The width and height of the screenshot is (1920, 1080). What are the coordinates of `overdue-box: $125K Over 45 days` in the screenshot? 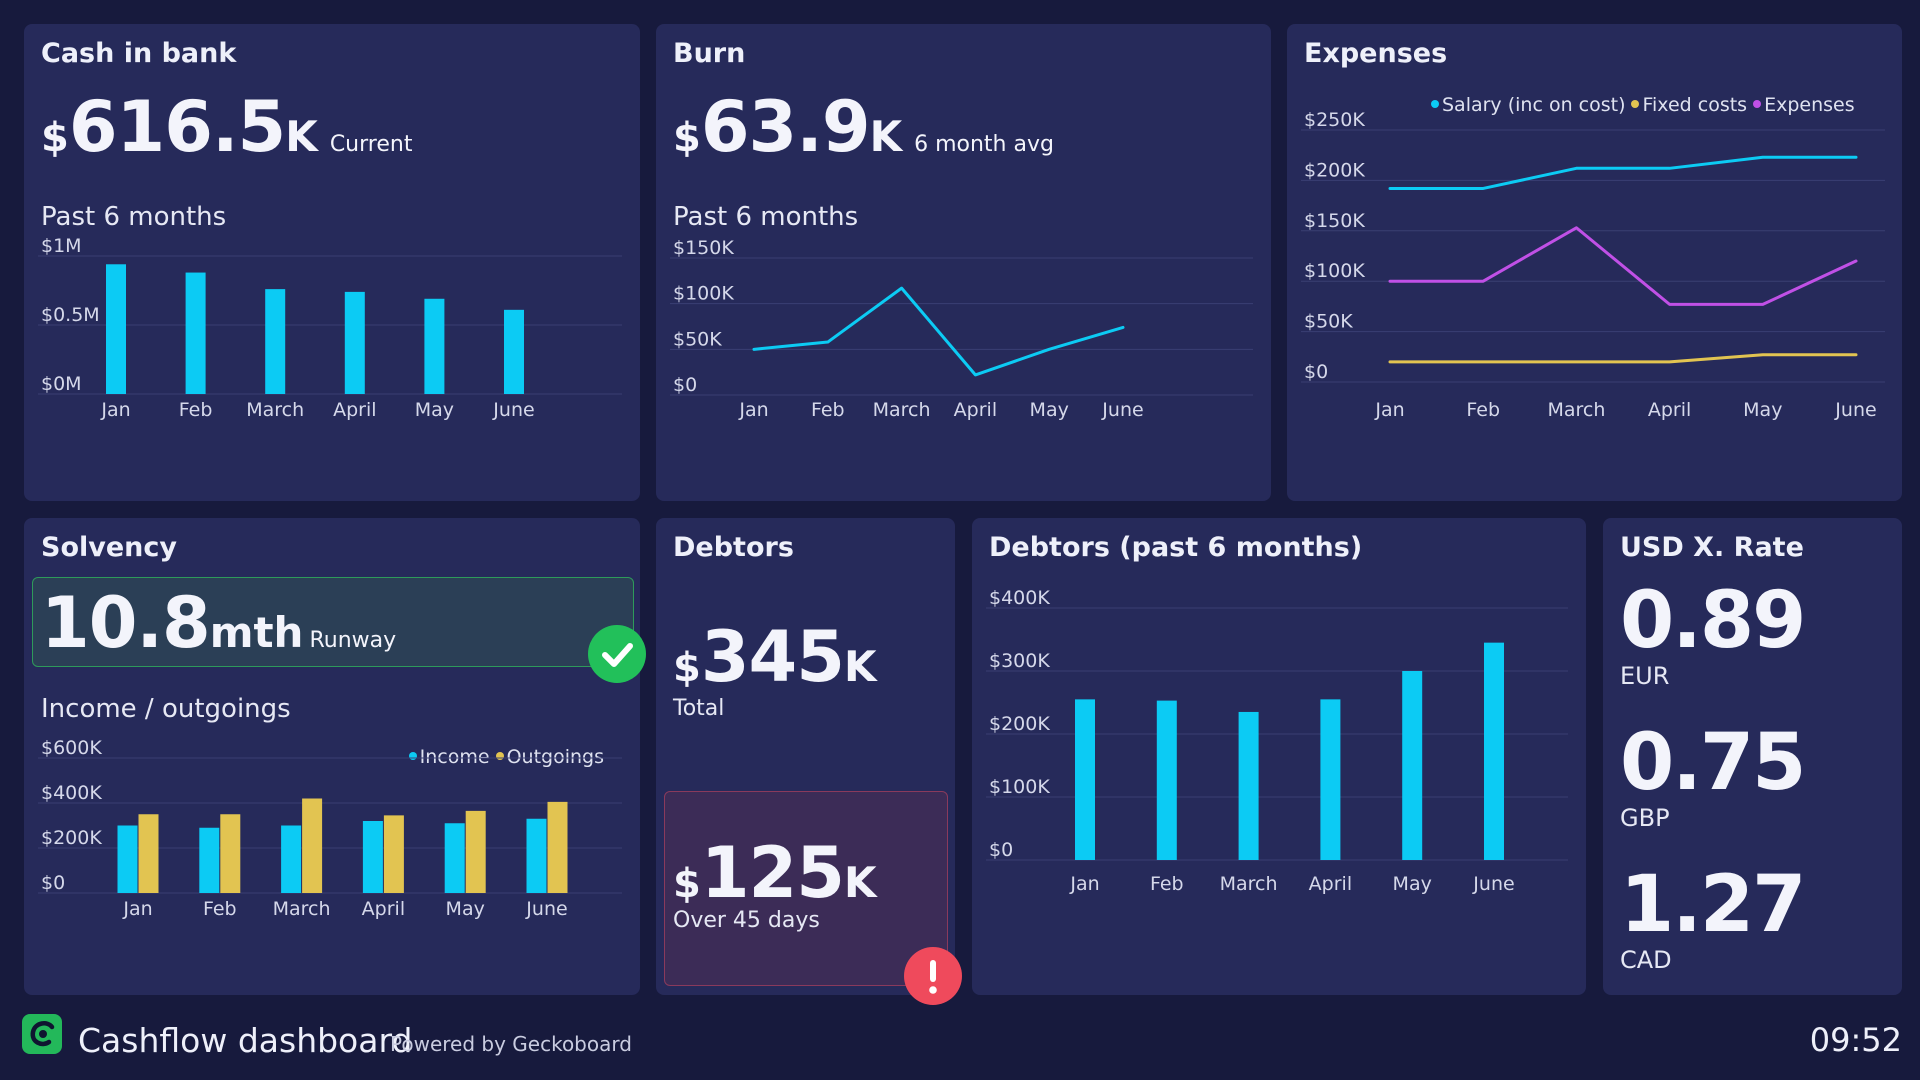 It's located at (806, 888).